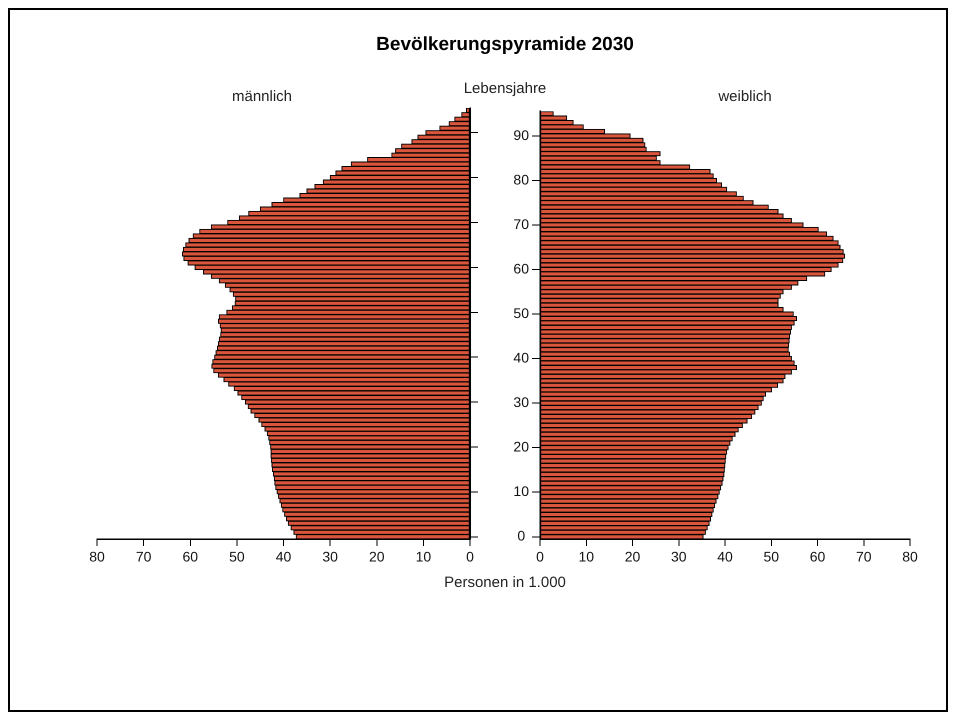 This screenshot has width=955, height=720. What do you see at coordinates (521, 268) in the screenshot?
I see `y-tick-label: 60` at bounding box center [521, 268].